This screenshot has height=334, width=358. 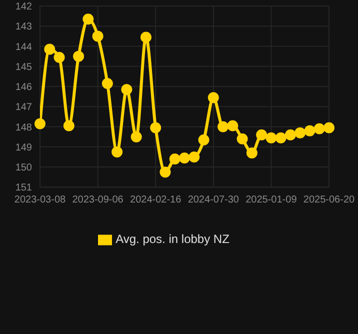 I want to click on y-tick-label: 149, so click(x=23, y=148).